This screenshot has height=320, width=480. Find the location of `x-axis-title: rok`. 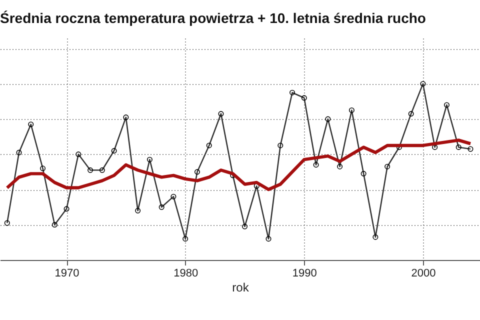

x-axis-title: rok is located at coordinates (241, 287).